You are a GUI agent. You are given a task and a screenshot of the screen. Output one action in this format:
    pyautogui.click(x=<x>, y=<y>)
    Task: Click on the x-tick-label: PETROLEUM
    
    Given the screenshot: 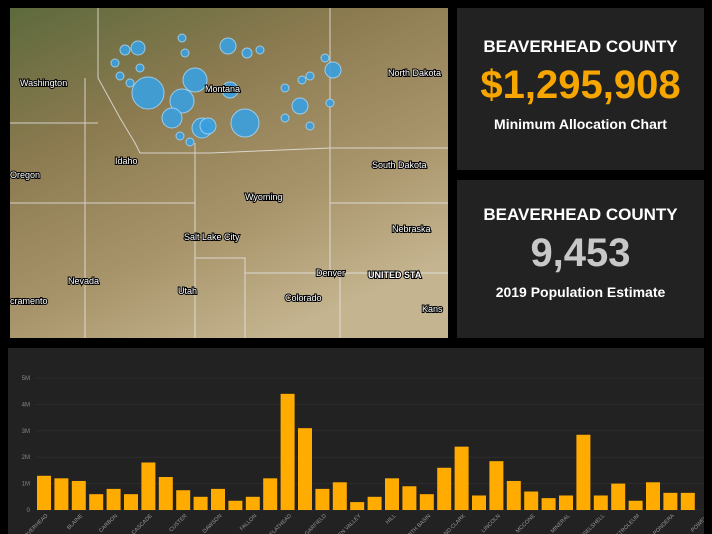 What is the action you would take?
    pyautogui.click(x=627, y=523)
    